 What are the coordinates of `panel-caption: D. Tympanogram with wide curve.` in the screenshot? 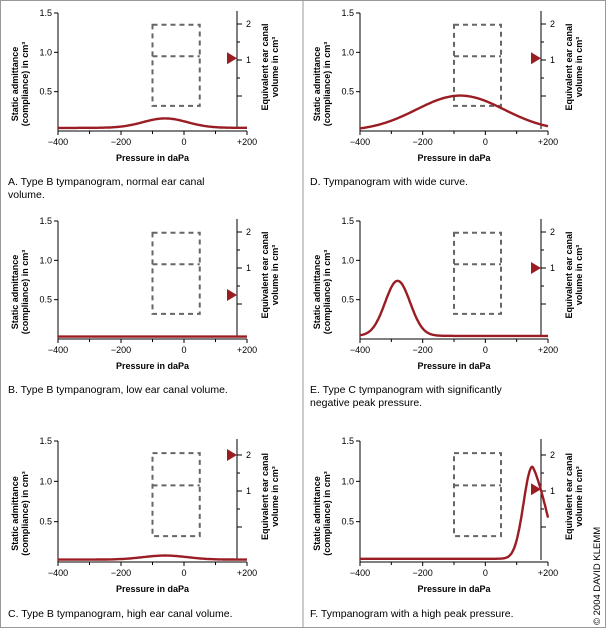 It's located at (389, 182).